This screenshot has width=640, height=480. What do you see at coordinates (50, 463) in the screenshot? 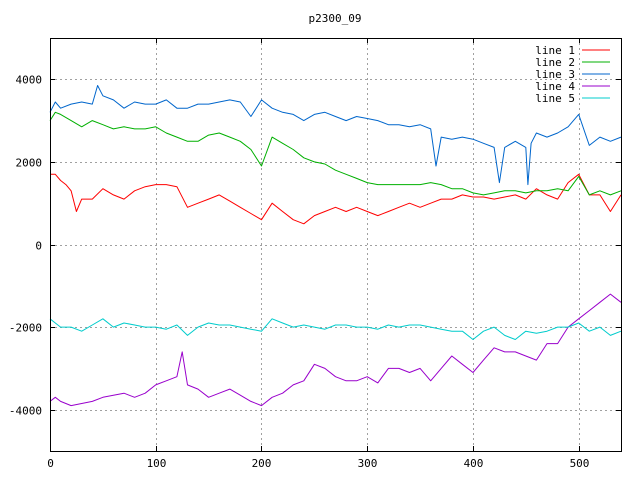
I see `x-tick-label: 0` at bounding box center [50, 463].